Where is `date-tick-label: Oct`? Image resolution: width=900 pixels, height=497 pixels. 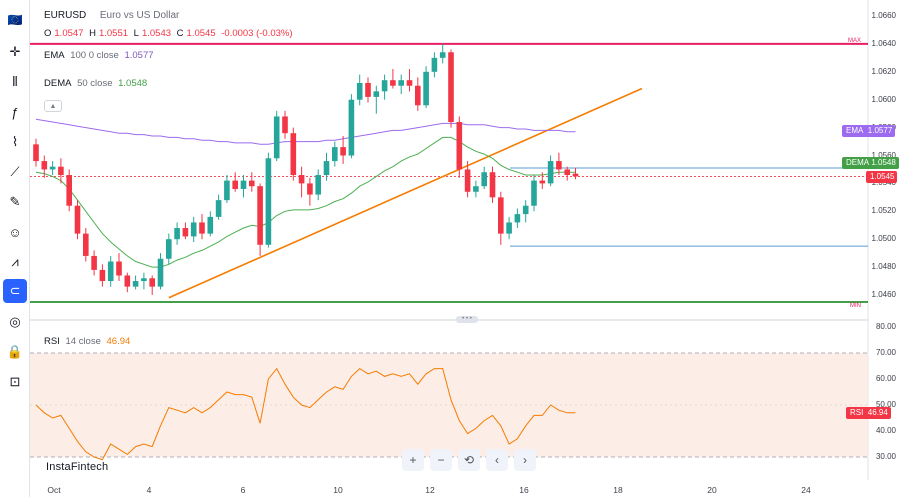
date-tick-label: Oct is located at coordinates (54, 490).